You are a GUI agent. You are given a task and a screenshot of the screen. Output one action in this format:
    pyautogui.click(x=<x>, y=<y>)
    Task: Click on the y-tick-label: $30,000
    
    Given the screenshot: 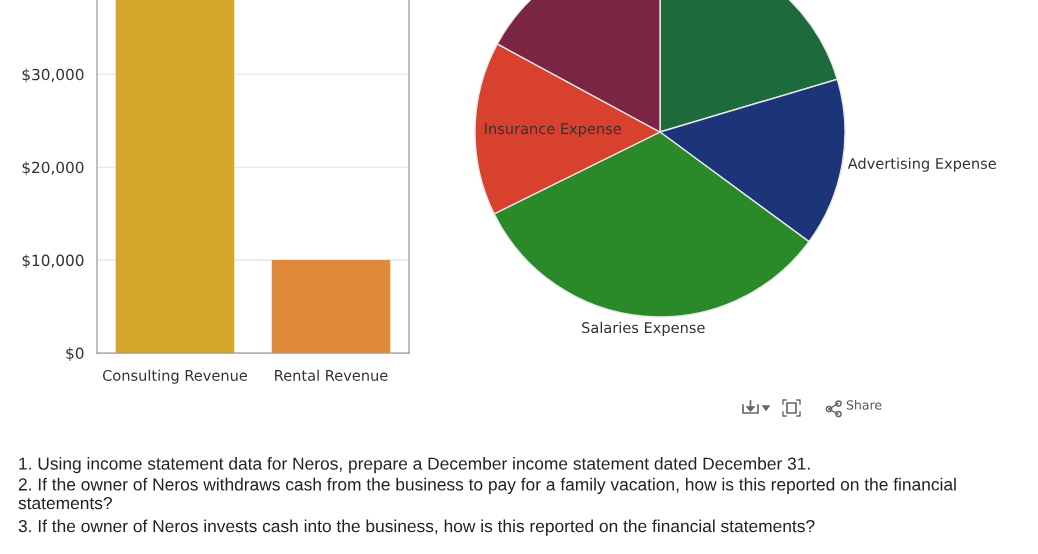 What is the action you would take?
    pyautogui.click(x=53, y=75)
    